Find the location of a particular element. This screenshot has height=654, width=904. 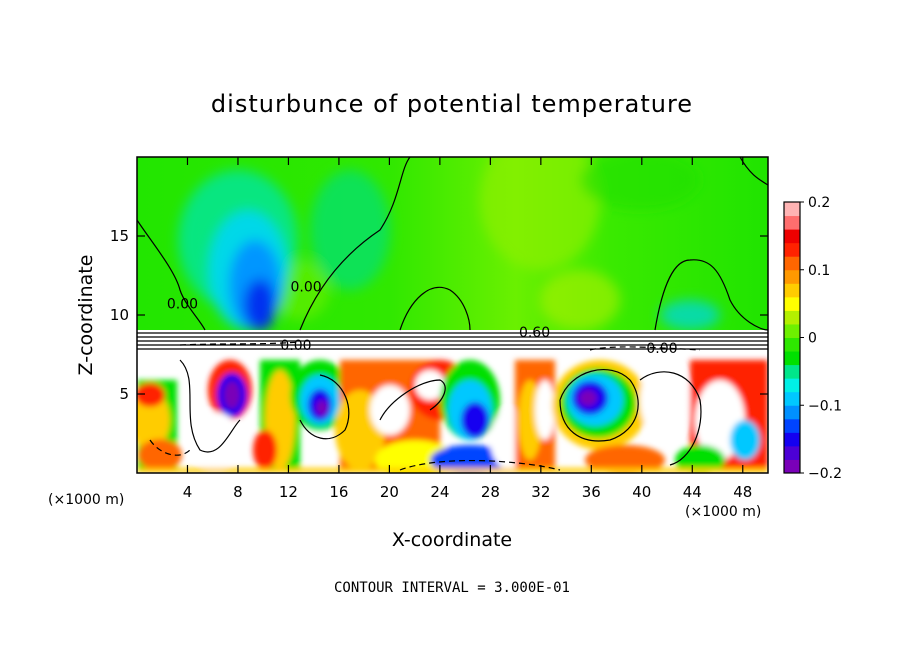

x-tick-label: 12 is located at coordinates (288, 492).